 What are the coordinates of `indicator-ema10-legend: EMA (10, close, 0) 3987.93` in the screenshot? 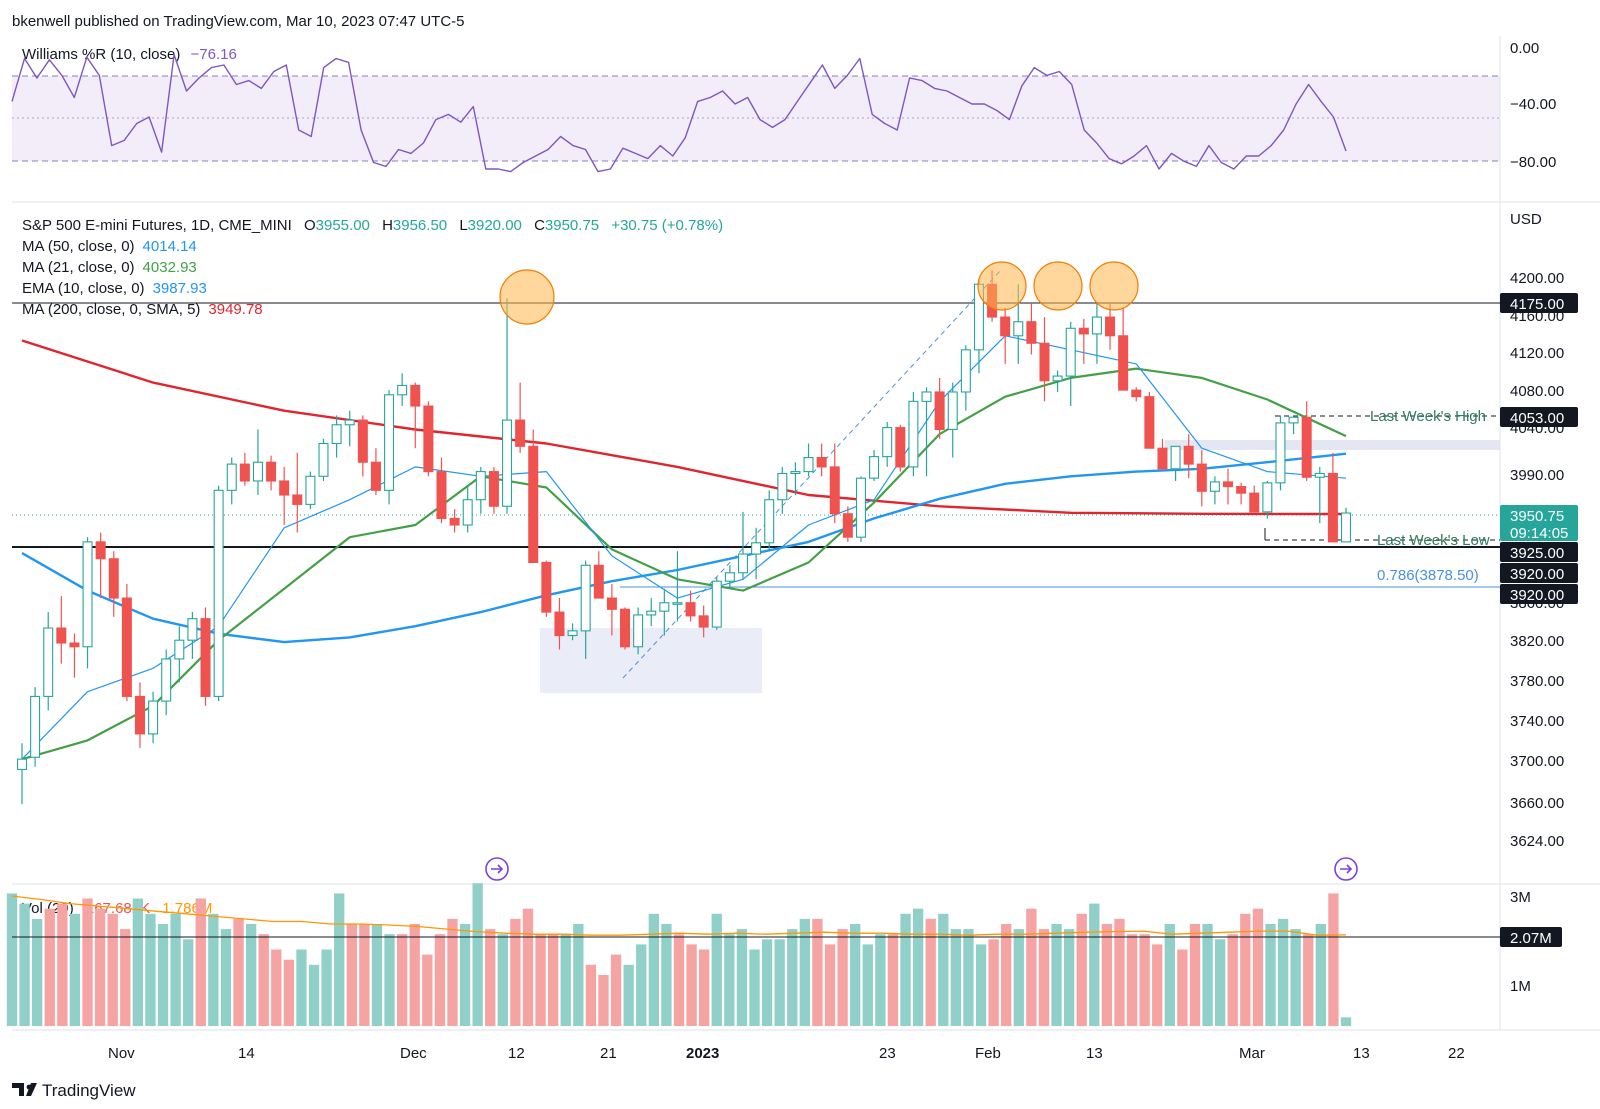 It's located at (114, 288).